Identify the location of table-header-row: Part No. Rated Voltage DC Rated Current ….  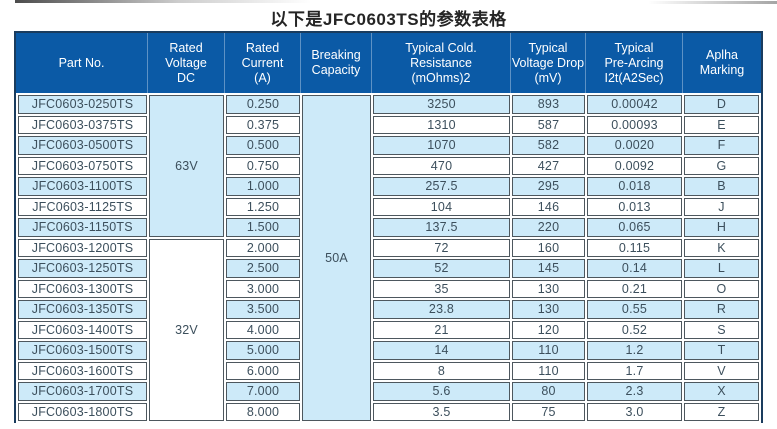
(388, 63).